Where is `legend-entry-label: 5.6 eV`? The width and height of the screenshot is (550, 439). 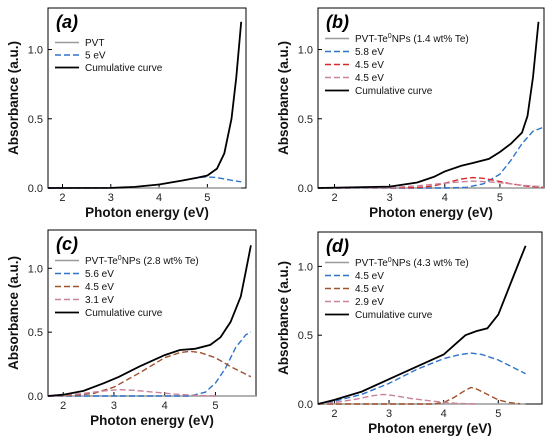 legend-entry-label: 5.6 eV is located at coordinates (99, 274).